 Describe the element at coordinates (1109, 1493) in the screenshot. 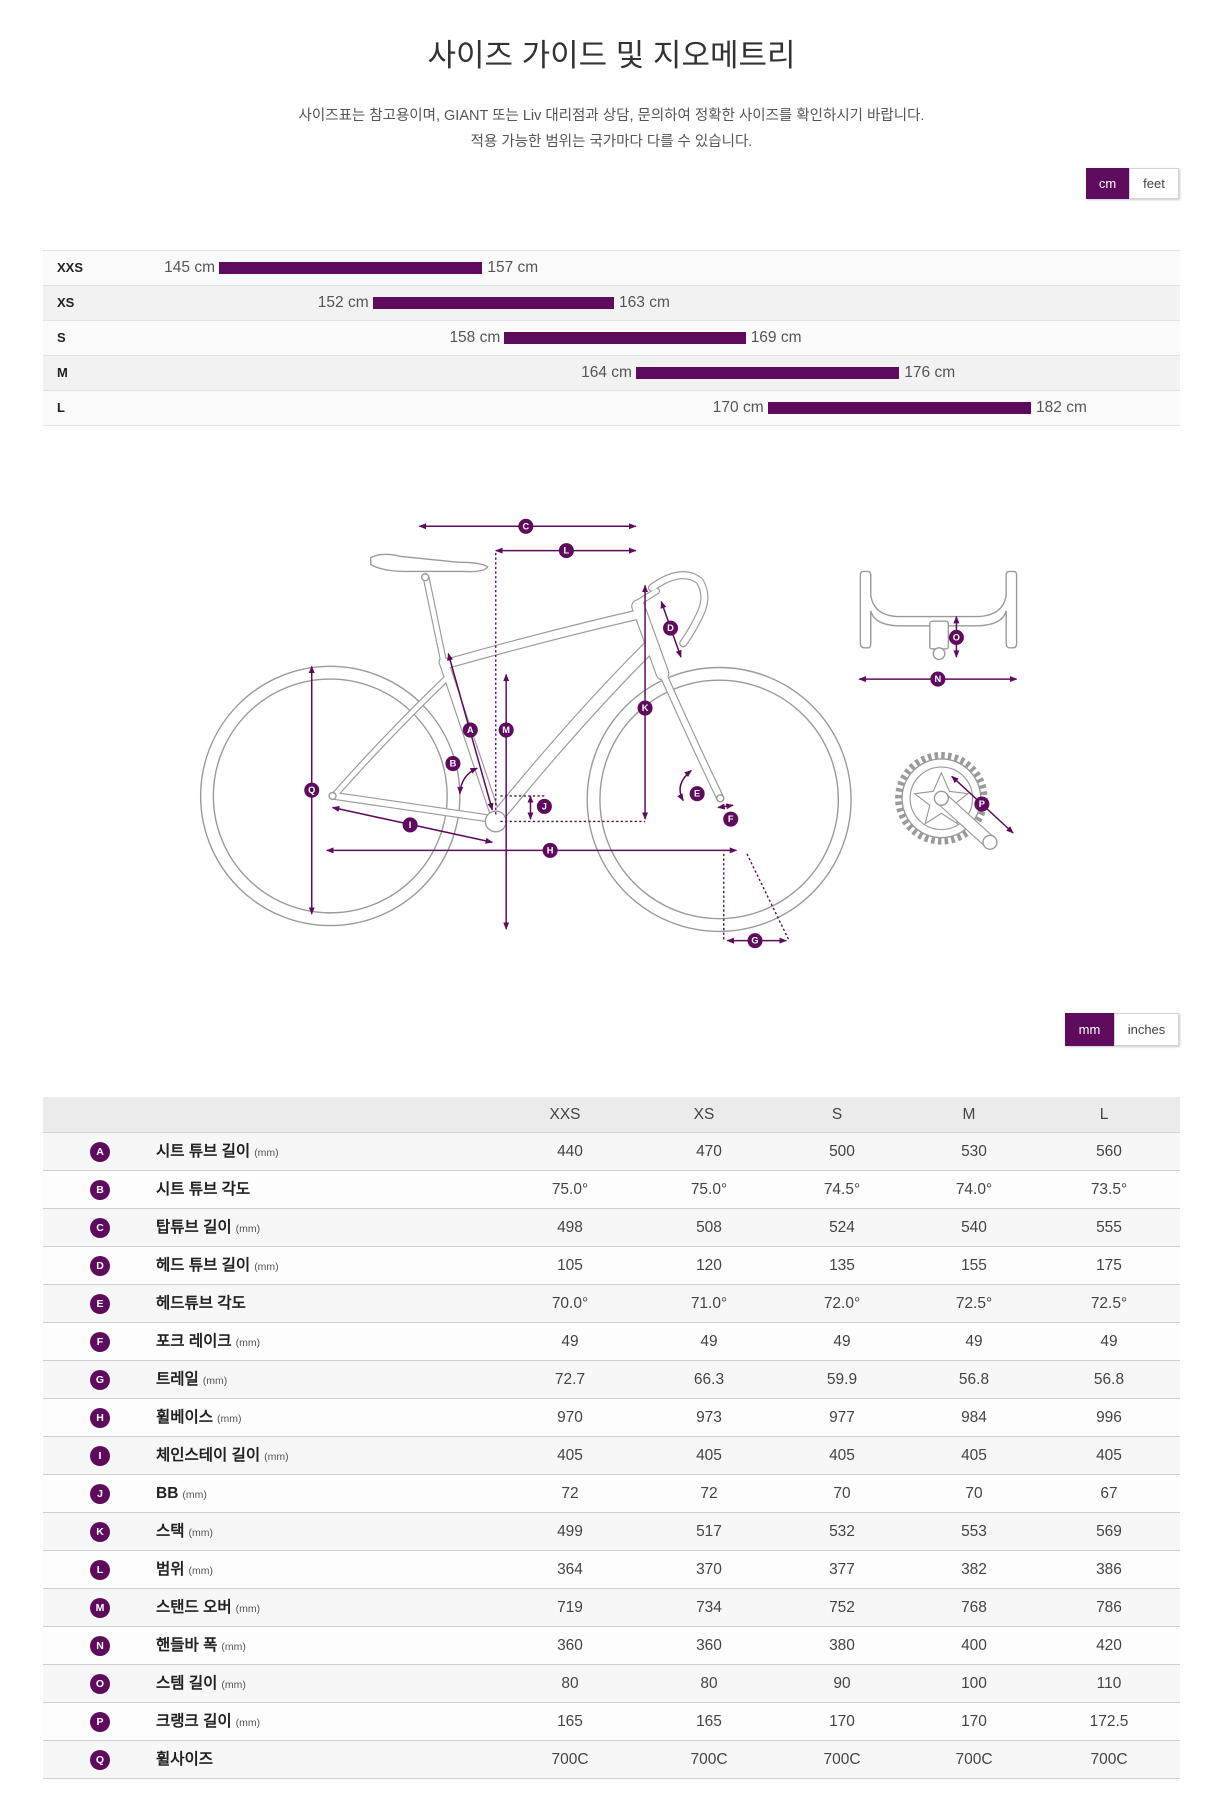

I see `measurement-value: 67` at that location.